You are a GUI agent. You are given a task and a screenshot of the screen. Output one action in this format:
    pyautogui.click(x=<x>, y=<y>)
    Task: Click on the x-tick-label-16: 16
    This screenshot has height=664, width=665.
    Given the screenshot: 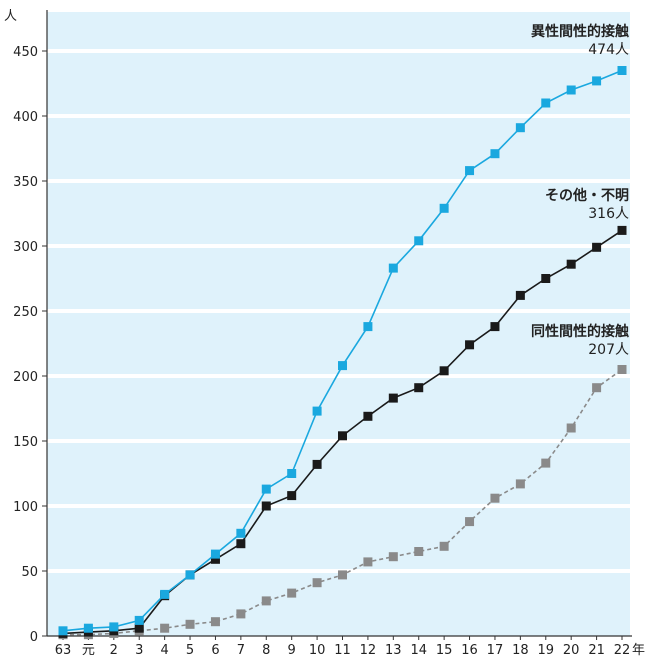 What is the action you would take?
    pyautogui.click(x=469, y=650)
    